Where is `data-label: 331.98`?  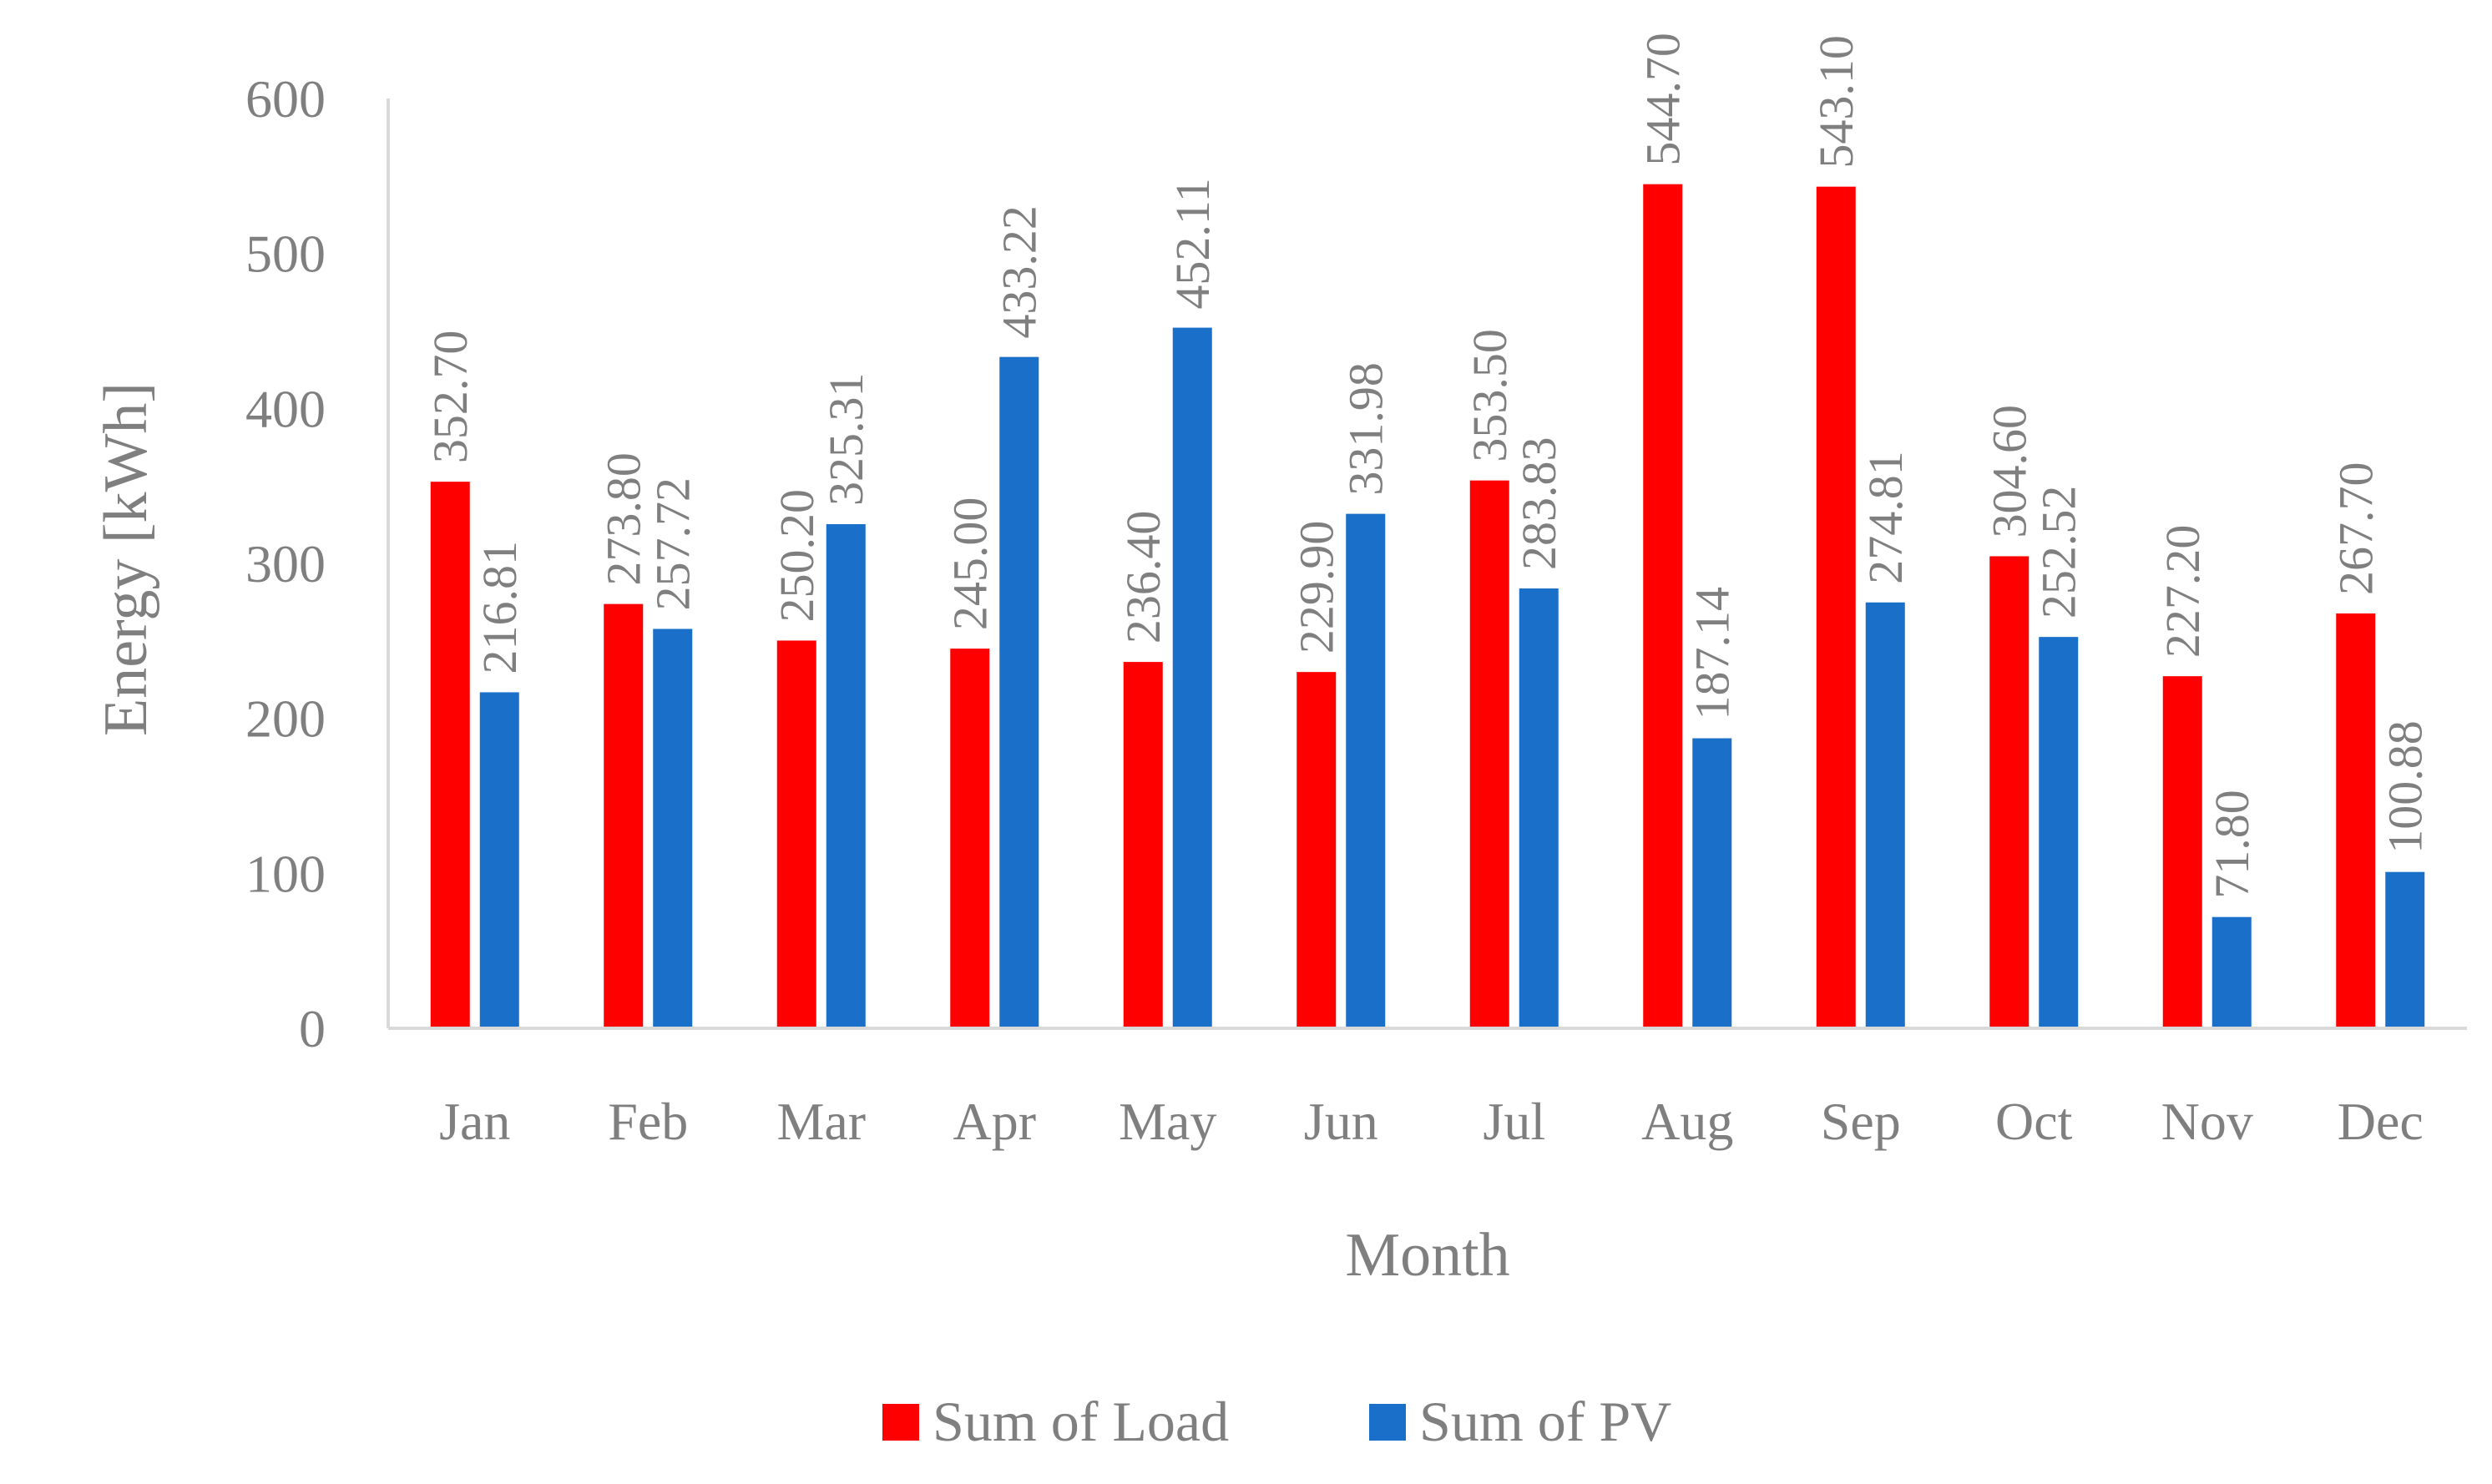
data-label: 331.98 is located at coordinates (1366, 429).